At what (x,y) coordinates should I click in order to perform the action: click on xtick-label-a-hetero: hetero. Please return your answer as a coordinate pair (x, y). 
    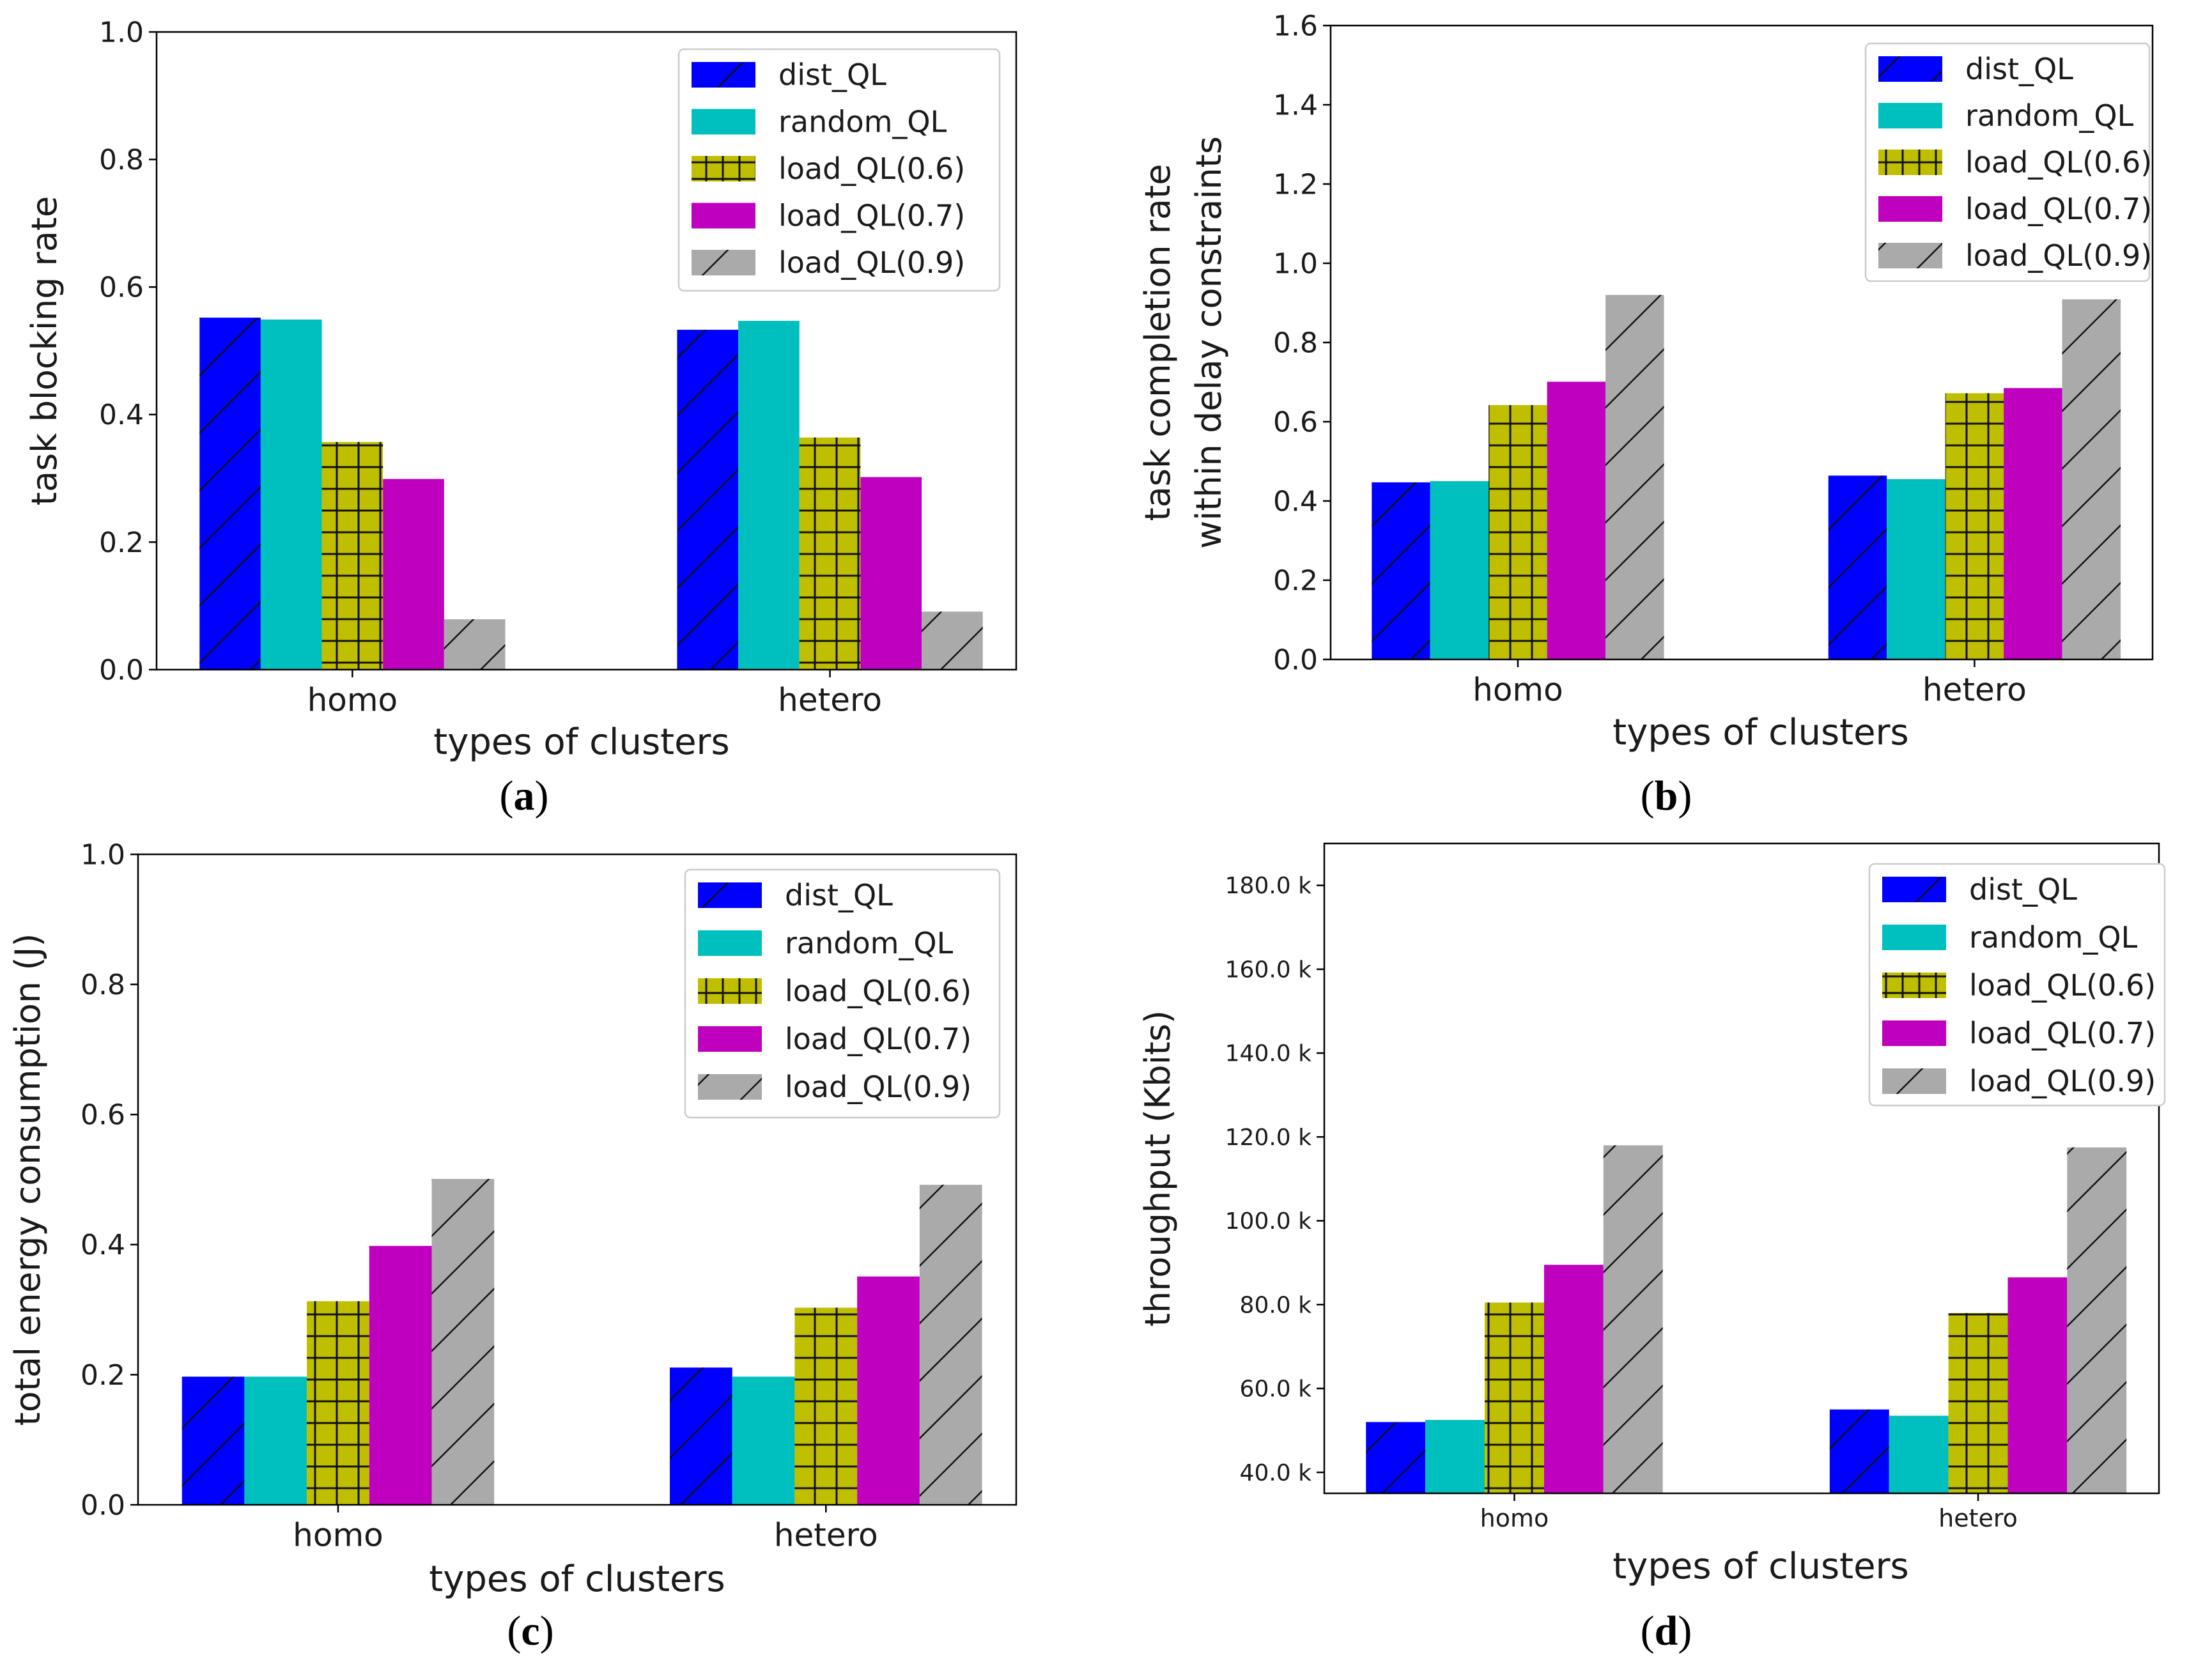
    Looking at the image, I should click on (830, 700).